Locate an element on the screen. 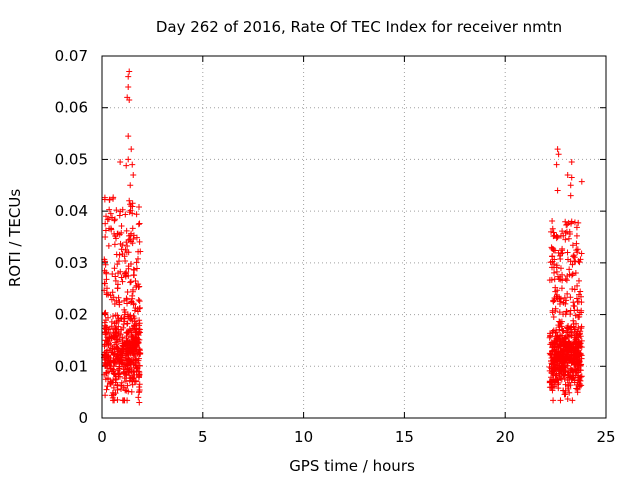 The image size is (640, 480). y-tick-label-0: 0 is located at coordinates (83, 418).